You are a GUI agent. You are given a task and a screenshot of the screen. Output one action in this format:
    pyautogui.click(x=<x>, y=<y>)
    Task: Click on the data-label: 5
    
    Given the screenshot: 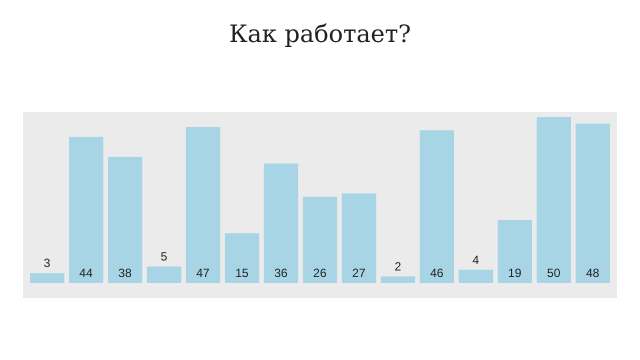 What is the action you would take?
    pyautogui.click(x=164, y=256)
    